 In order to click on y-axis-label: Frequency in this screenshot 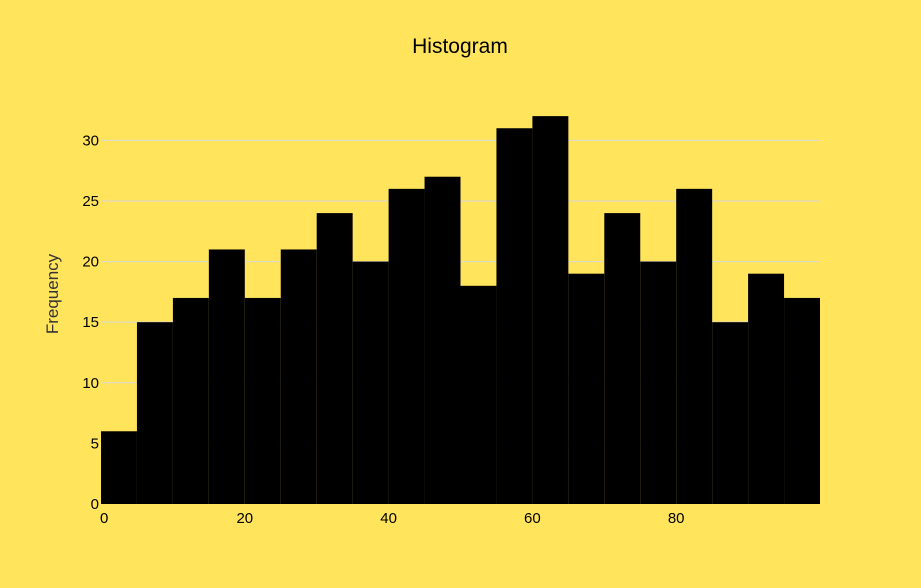, I will do `click(52, 293)`.